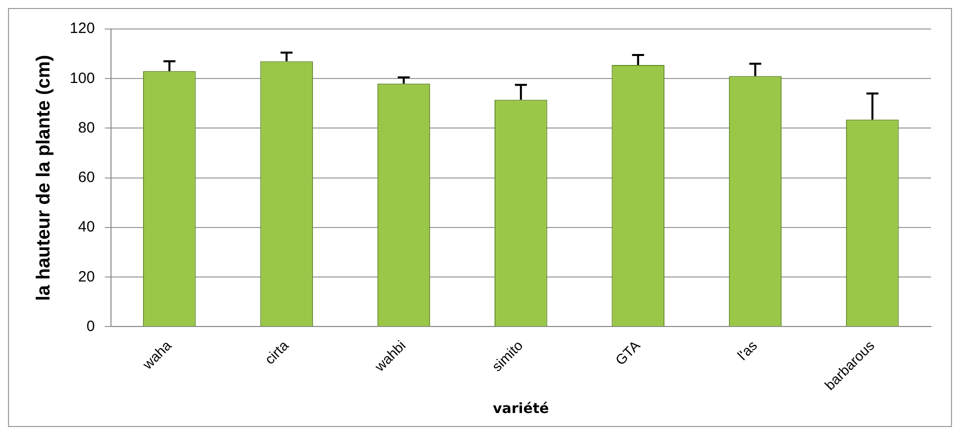  Describe the element at coordinates (86, 227) in the screenshot. I see `y-tick-label: 40` at that location.